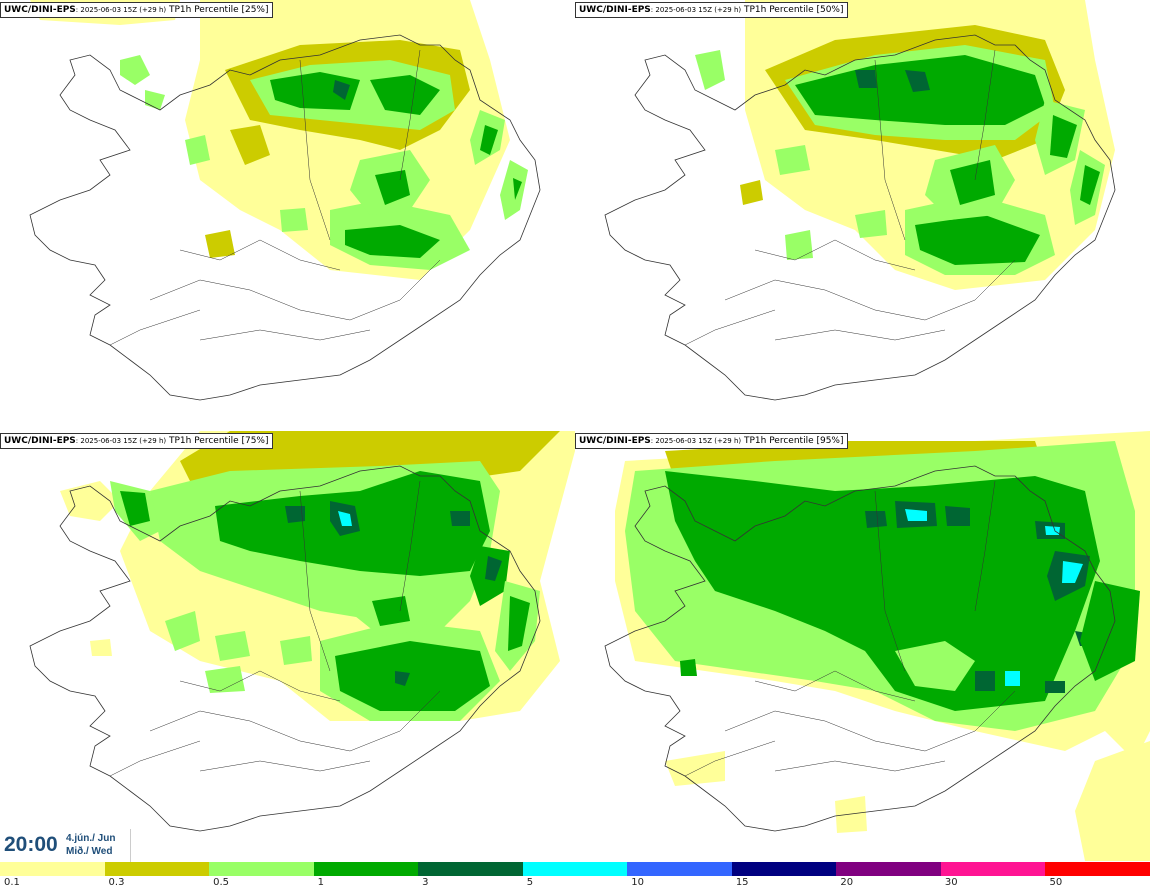  I want to click on legend-label: 15, so click(742, 882).